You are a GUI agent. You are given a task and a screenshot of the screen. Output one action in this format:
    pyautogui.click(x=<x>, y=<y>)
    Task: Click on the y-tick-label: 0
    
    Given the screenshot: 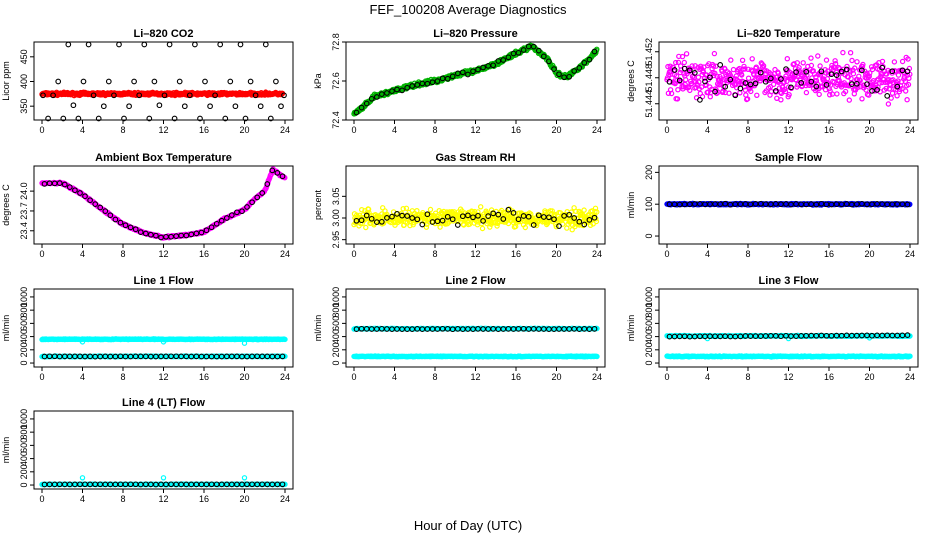 What is the action you would take?
    pyautogui.click(x=24, y=363)
    